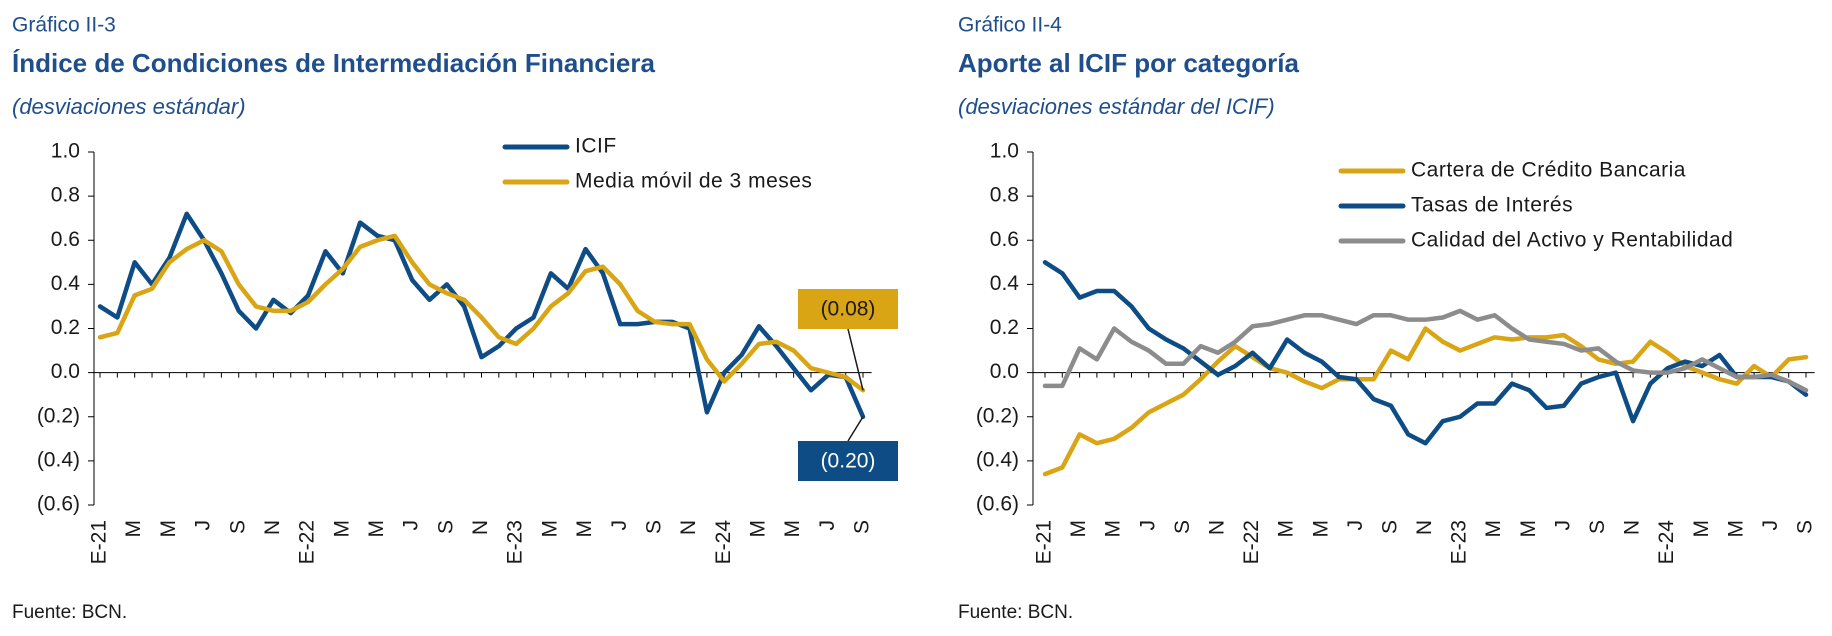 The image size is (1832, 636). I want to click on legend-label: Media móvil de 3 meses, so click(693, 181).